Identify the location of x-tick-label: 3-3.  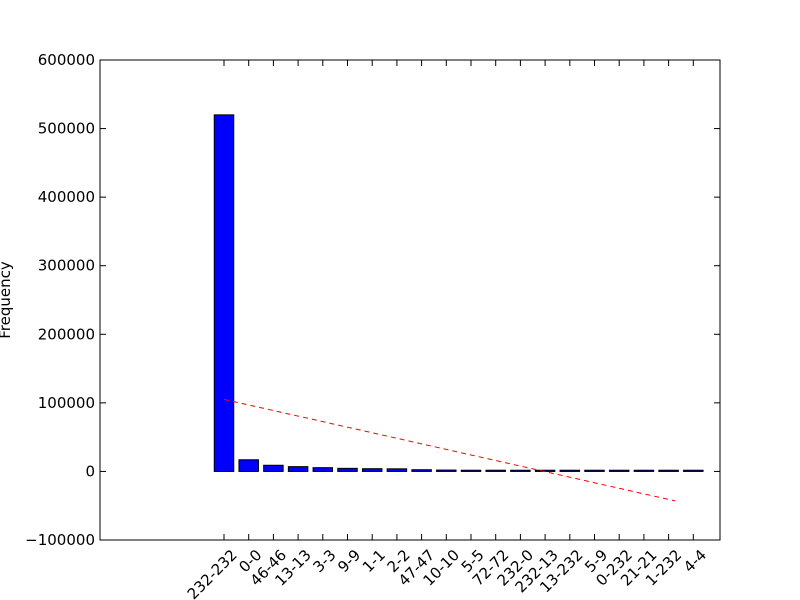
(324, 561).